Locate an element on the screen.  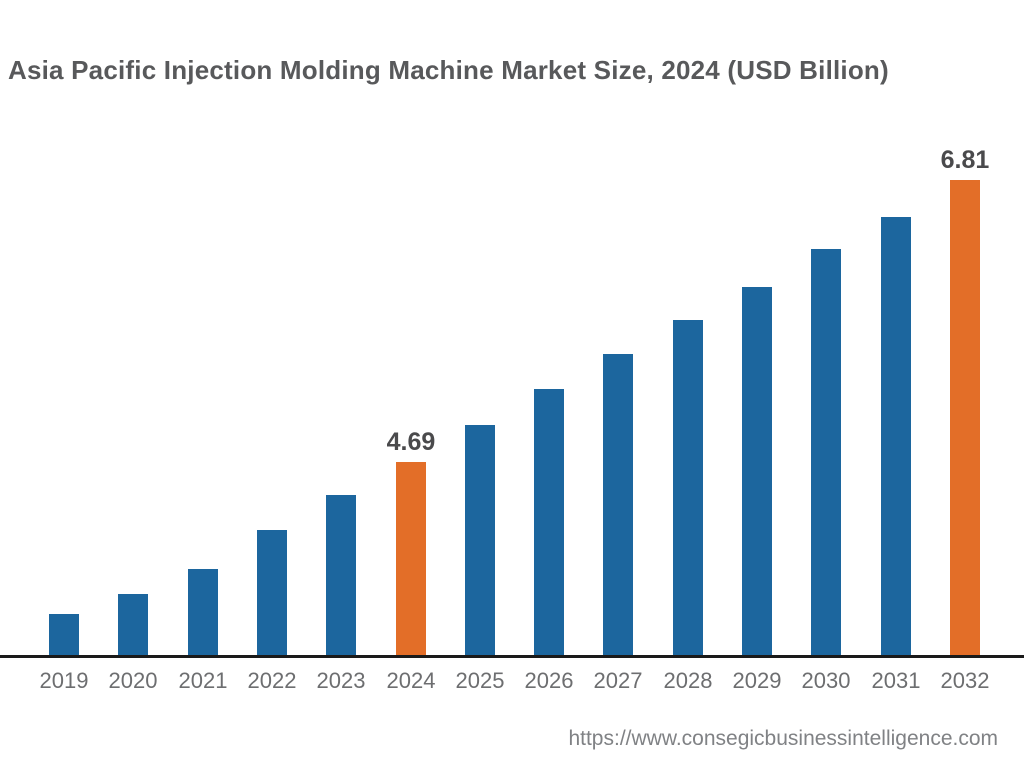
bar-2020 is located at coordinates (133, 624).